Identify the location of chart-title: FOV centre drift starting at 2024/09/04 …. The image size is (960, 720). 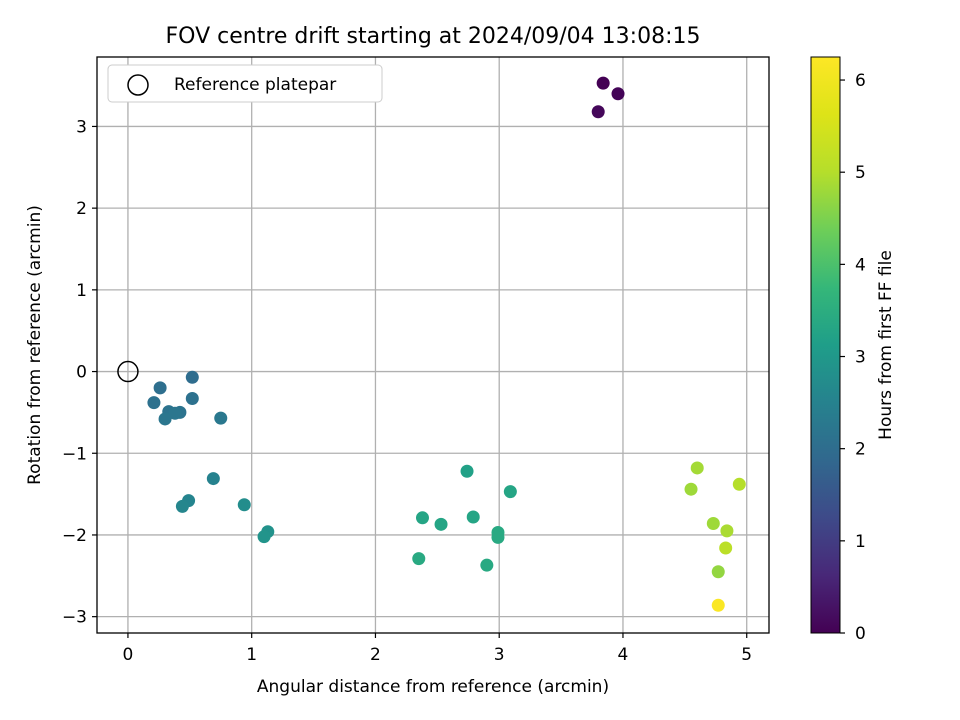
(433, 36).